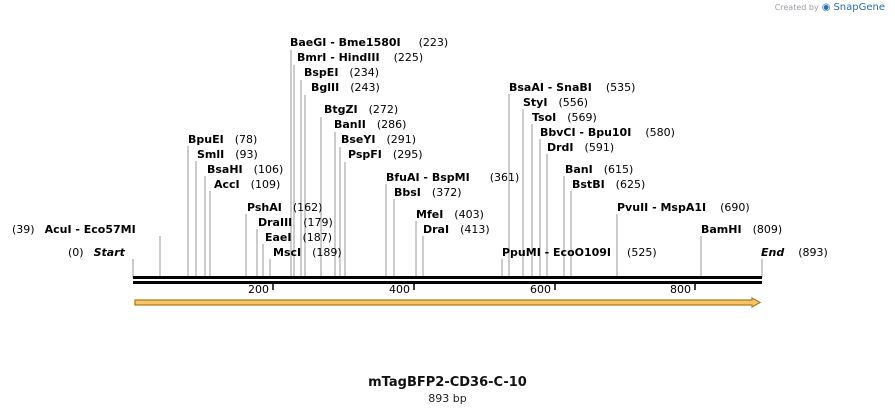 This screenshot has width=895, height=415. I want to click on site-label: DraIII (179), so click(295, 222).